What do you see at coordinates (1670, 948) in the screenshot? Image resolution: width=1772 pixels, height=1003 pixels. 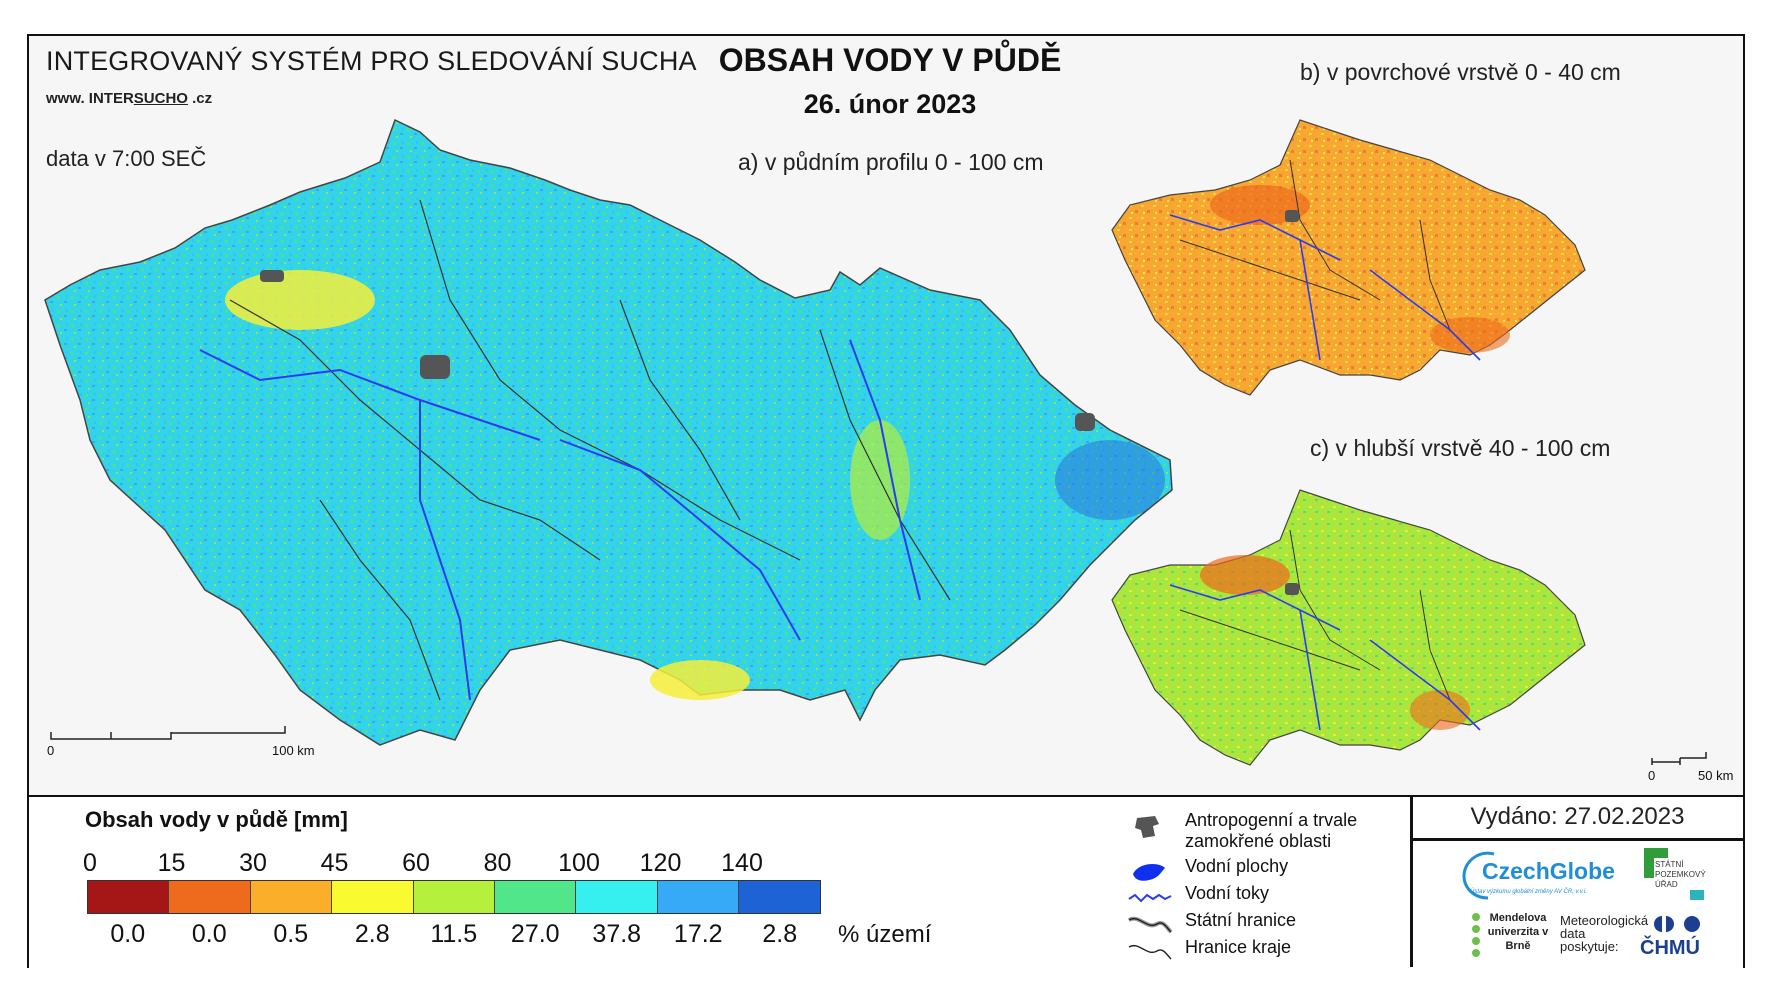 I see `chmu-logo: ČHMÚ` at bounding box center [1670, 948].